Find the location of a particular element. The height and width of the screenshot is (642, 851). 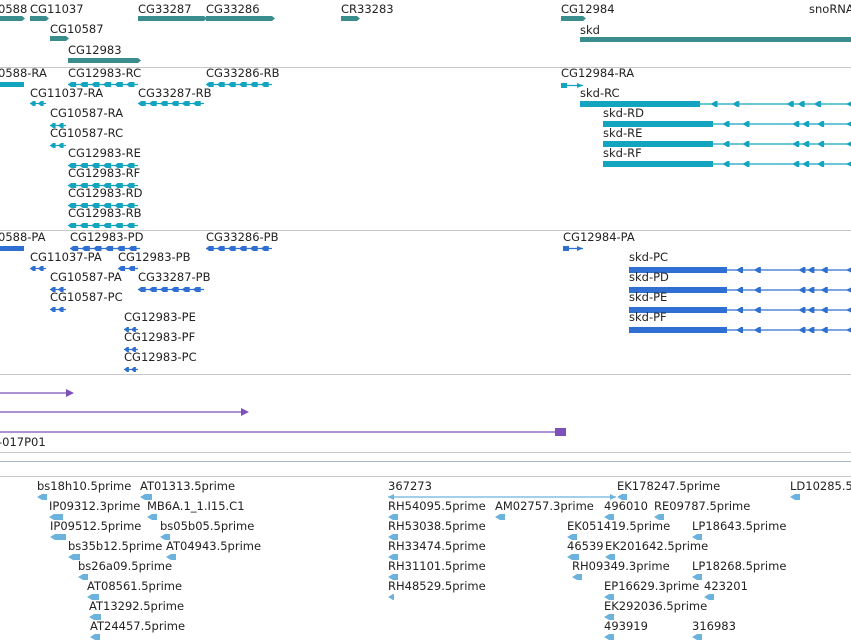

feature-label: 367273 is located at coordinates (410, 486).